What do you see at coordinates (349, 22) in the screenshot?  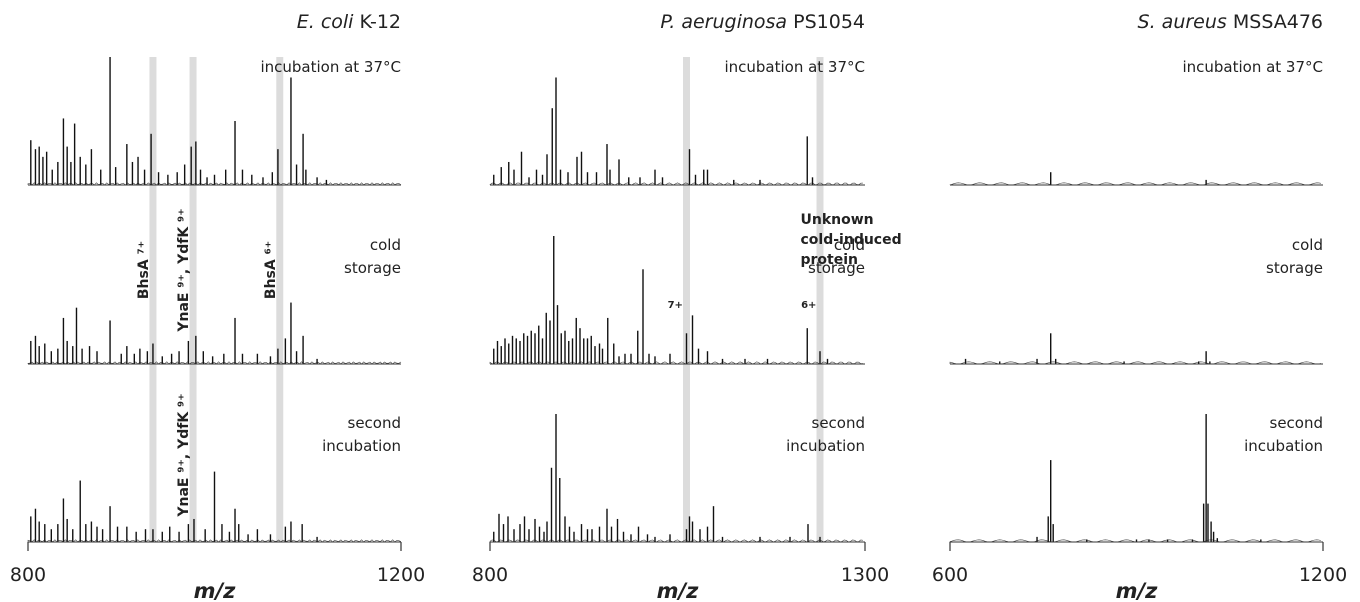 I see `organism-title: E. coli K-12` at bounding box center [349, 22].